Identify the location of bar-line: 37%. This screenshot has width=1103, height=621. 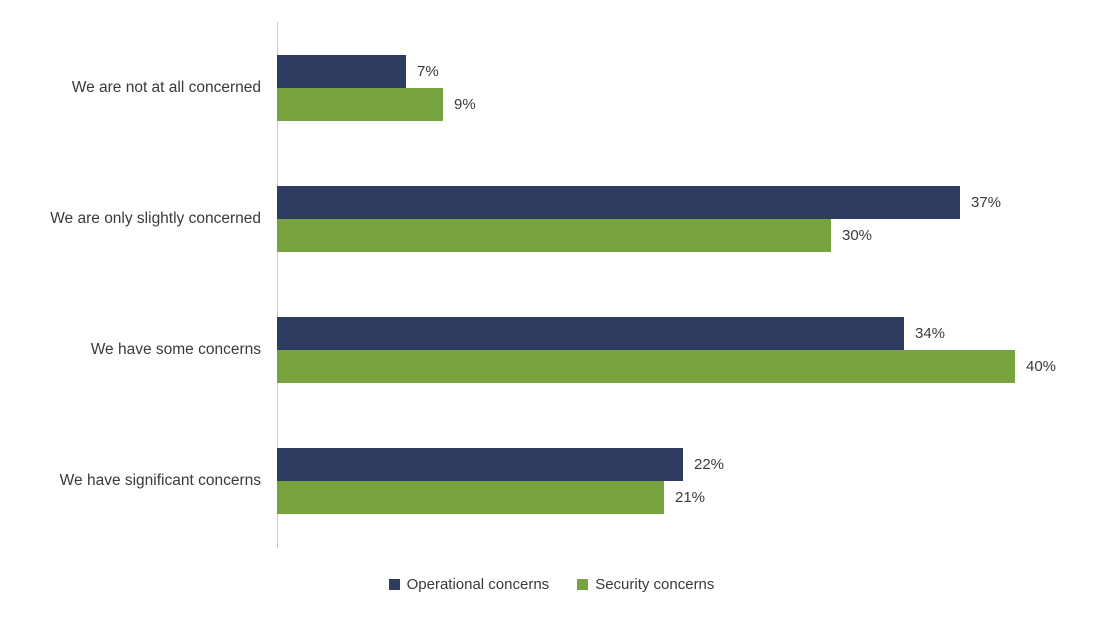
(690, 202).